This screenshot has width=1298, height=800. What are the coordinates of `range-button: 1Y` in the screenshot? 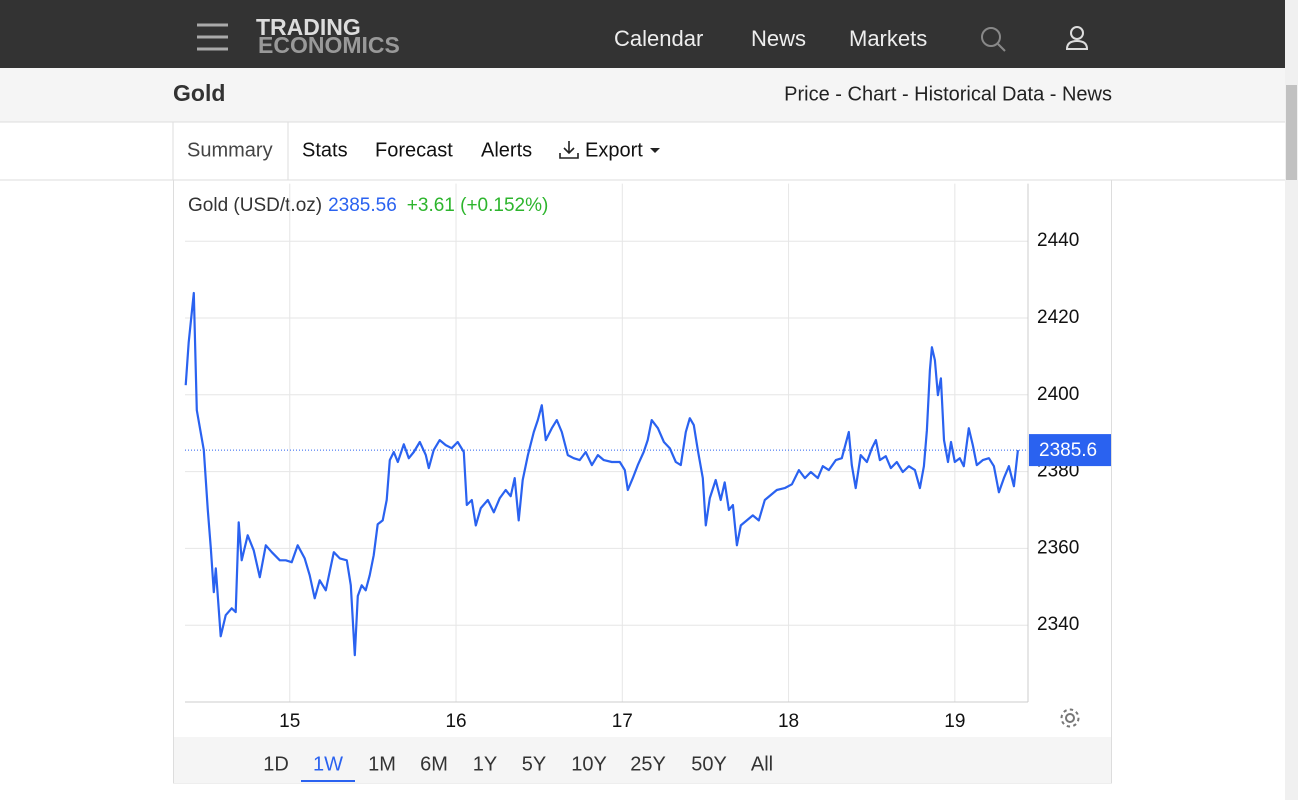 It's located at (485, 764).